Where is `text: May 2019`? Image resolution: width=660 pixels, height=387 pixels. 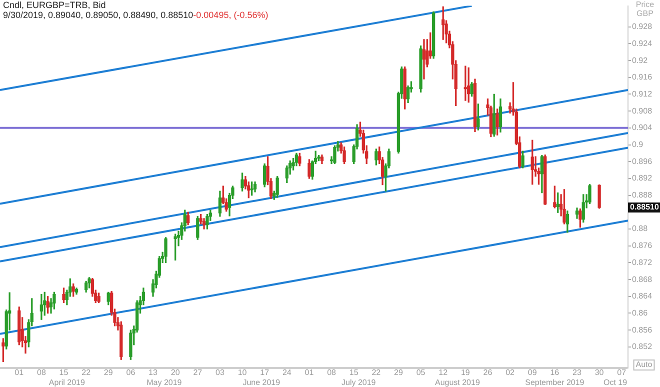 text: May 2019 is located at coordinates (164, 382).